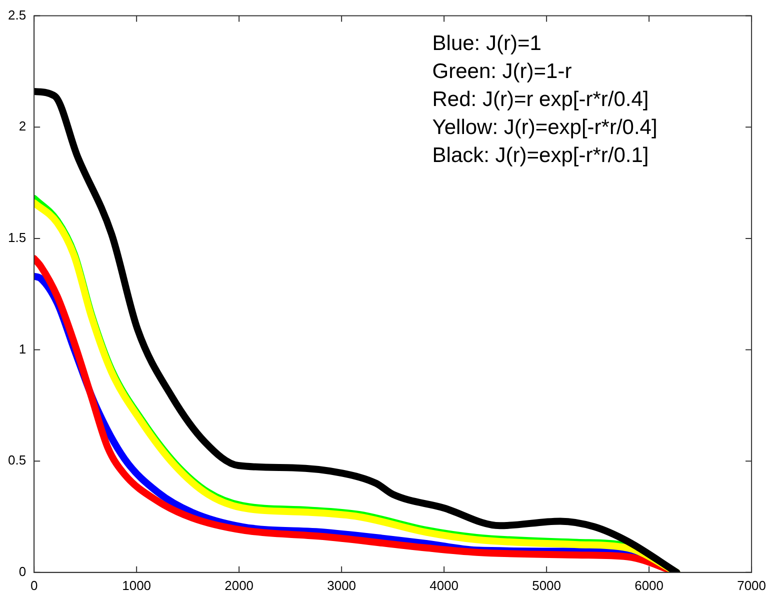 The width and height of the screenshot is (772, 604). I want to click on y-tick-label: 2.5, so click(17, 14).